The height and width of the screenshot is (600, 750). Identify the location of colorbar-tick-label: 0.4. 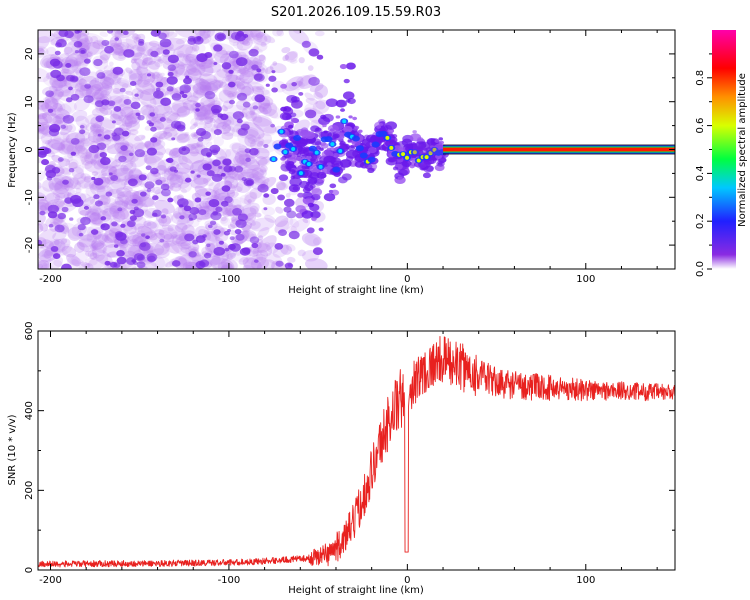
(700, 173).